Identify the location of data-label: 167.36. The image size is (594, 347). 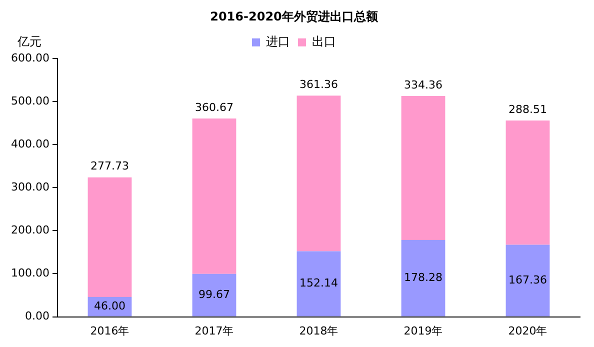
(527, 279).